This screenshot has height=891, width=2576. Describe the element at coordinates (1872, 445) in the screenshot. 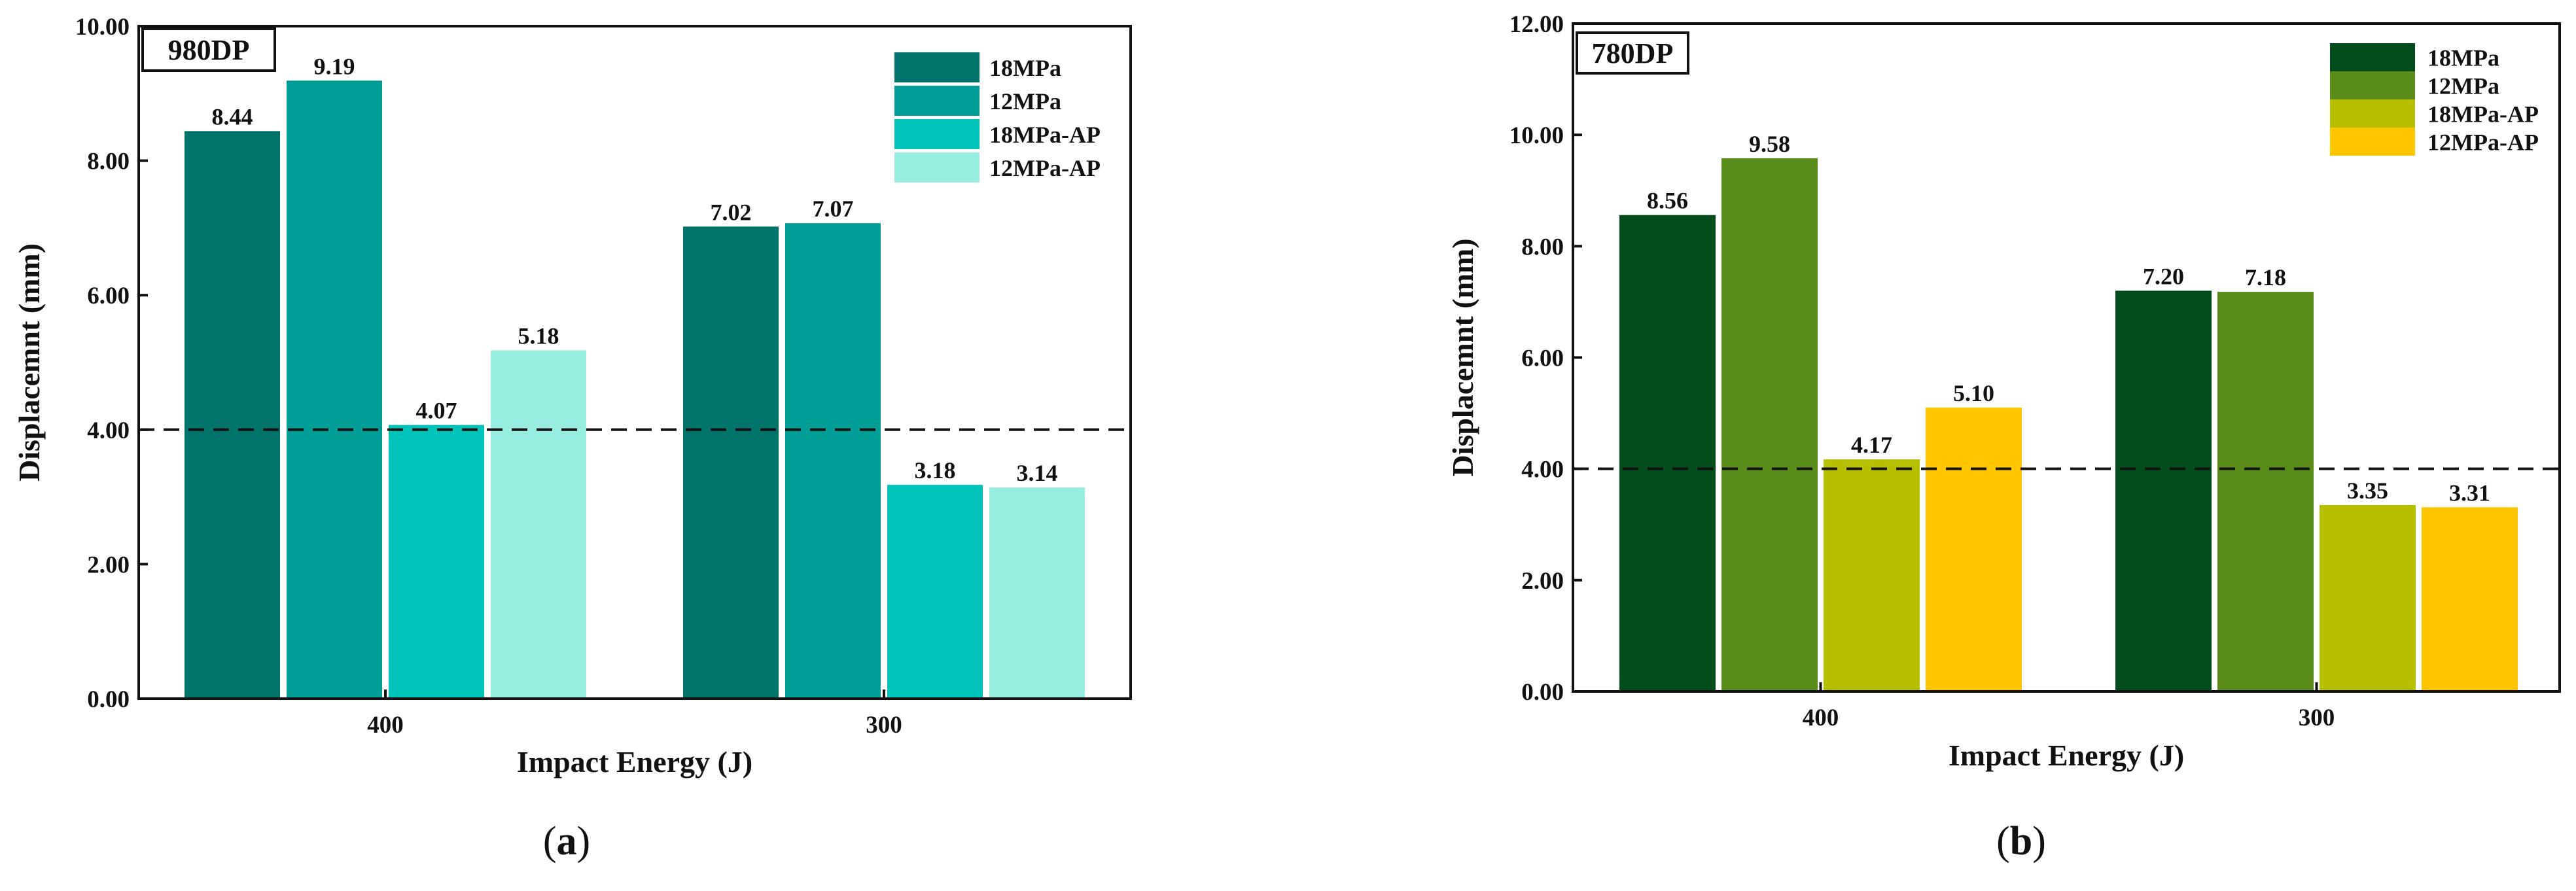

I see `data-label-18mpa-ap-400: 4.17` at that location.